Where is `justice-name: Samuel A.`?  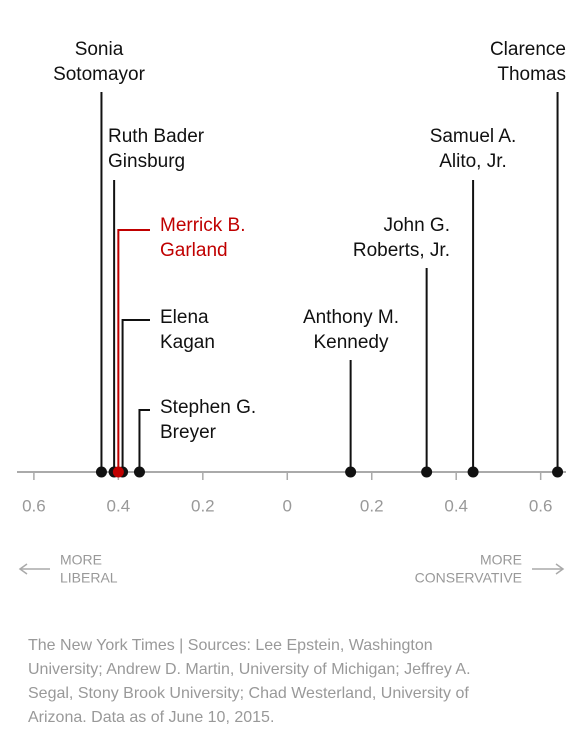
justice-name: Samuel A. is located at coordinates (473, 136).